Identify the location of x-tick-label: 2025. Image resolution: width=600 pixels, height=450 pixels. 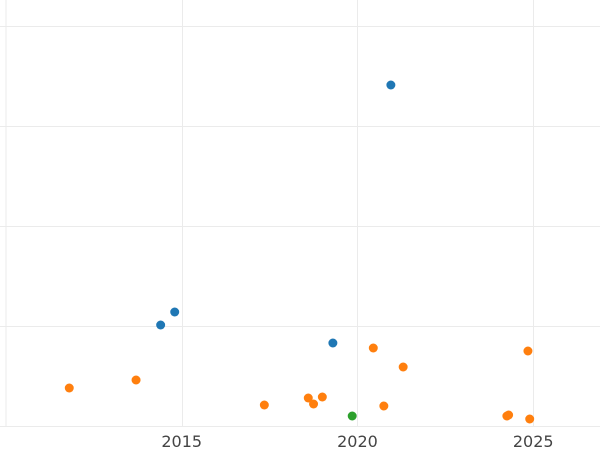
(533, 441).